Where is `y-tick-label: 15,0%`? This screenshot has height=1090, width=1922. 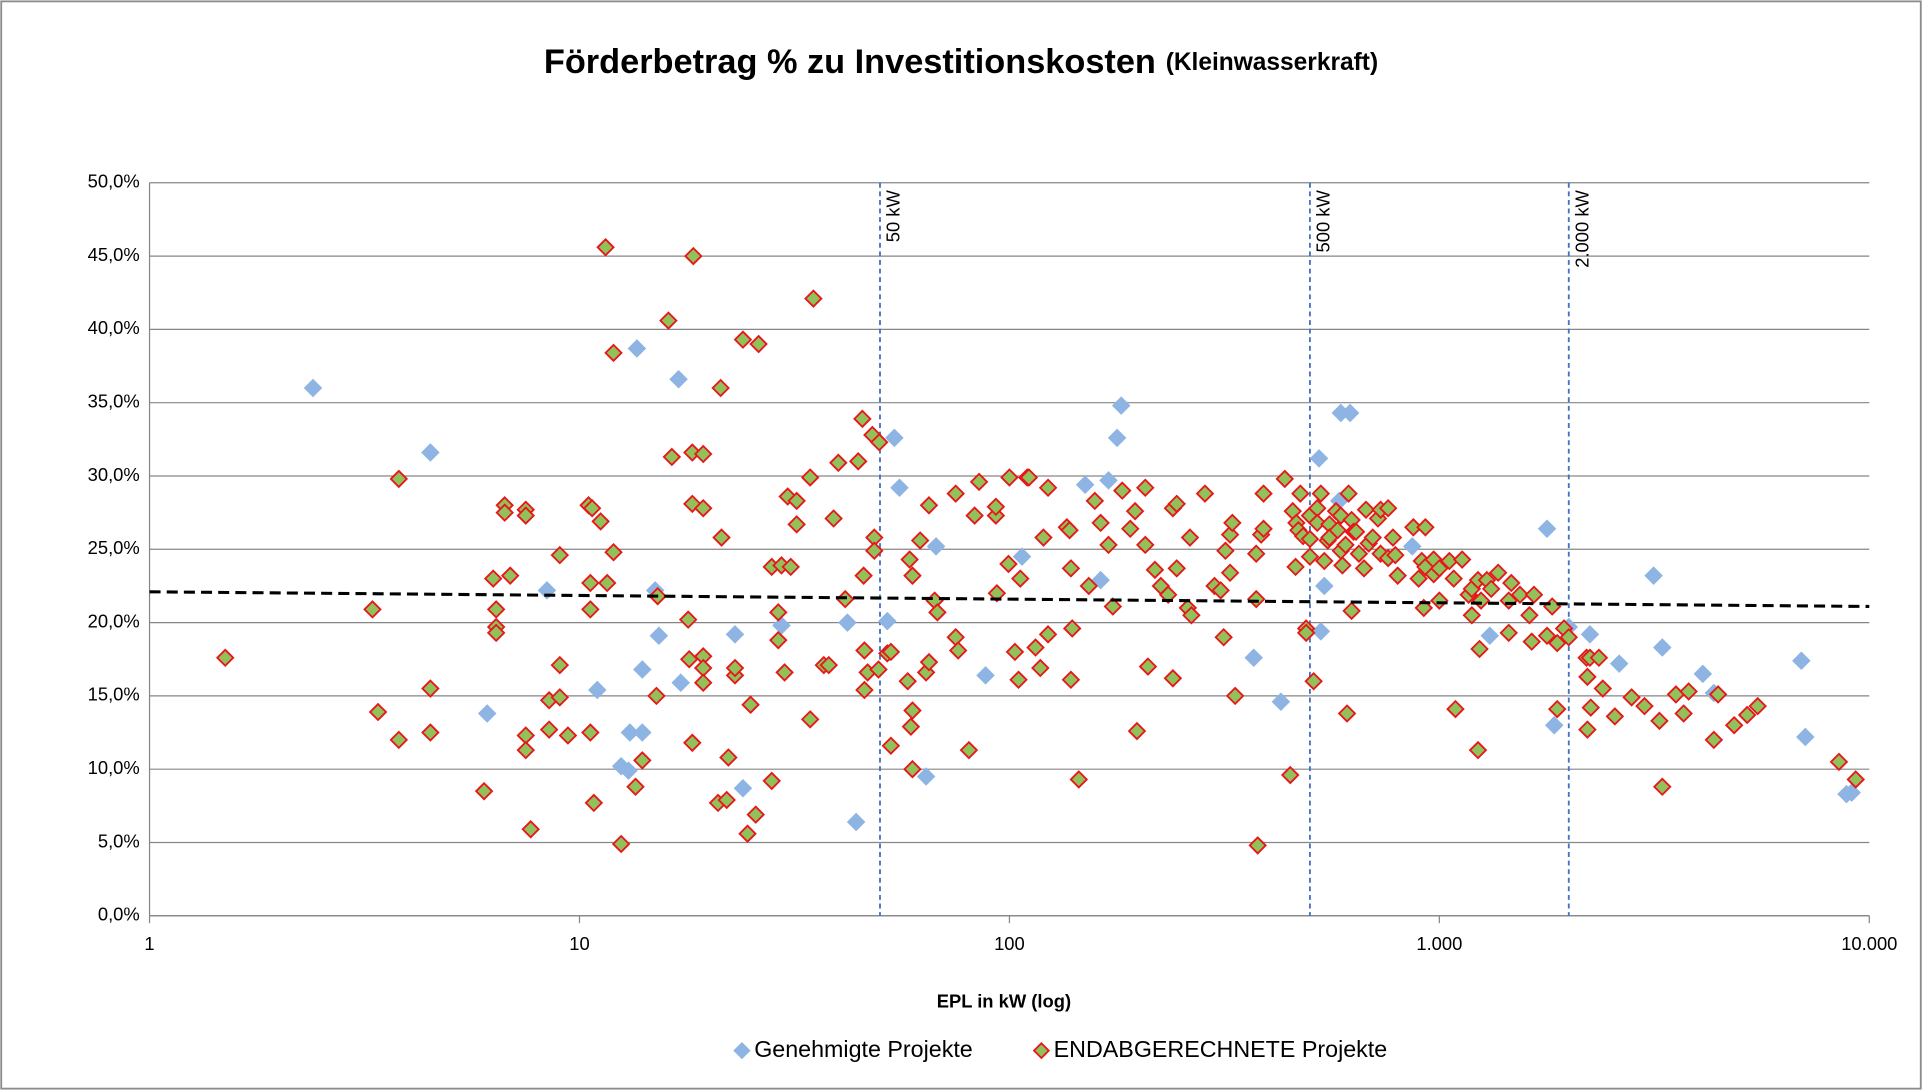
y-tick-label: 15,0% is located at coordinates (114, 694).